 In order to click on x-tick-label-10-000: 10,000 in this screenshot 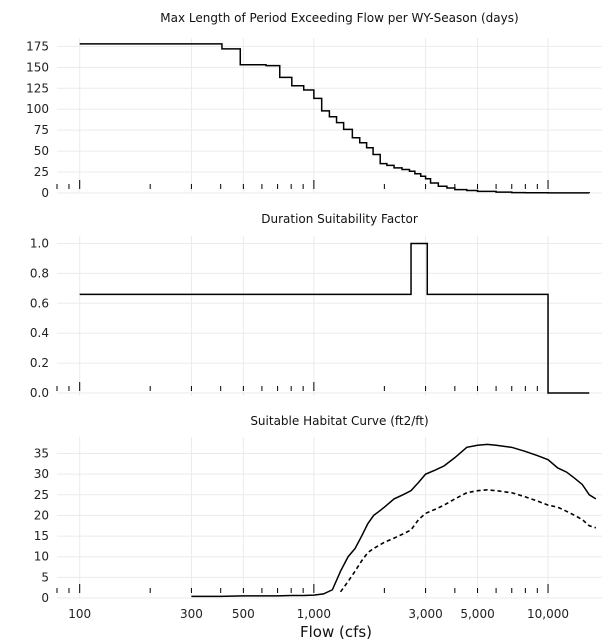, I will do `click(548, 614)`.